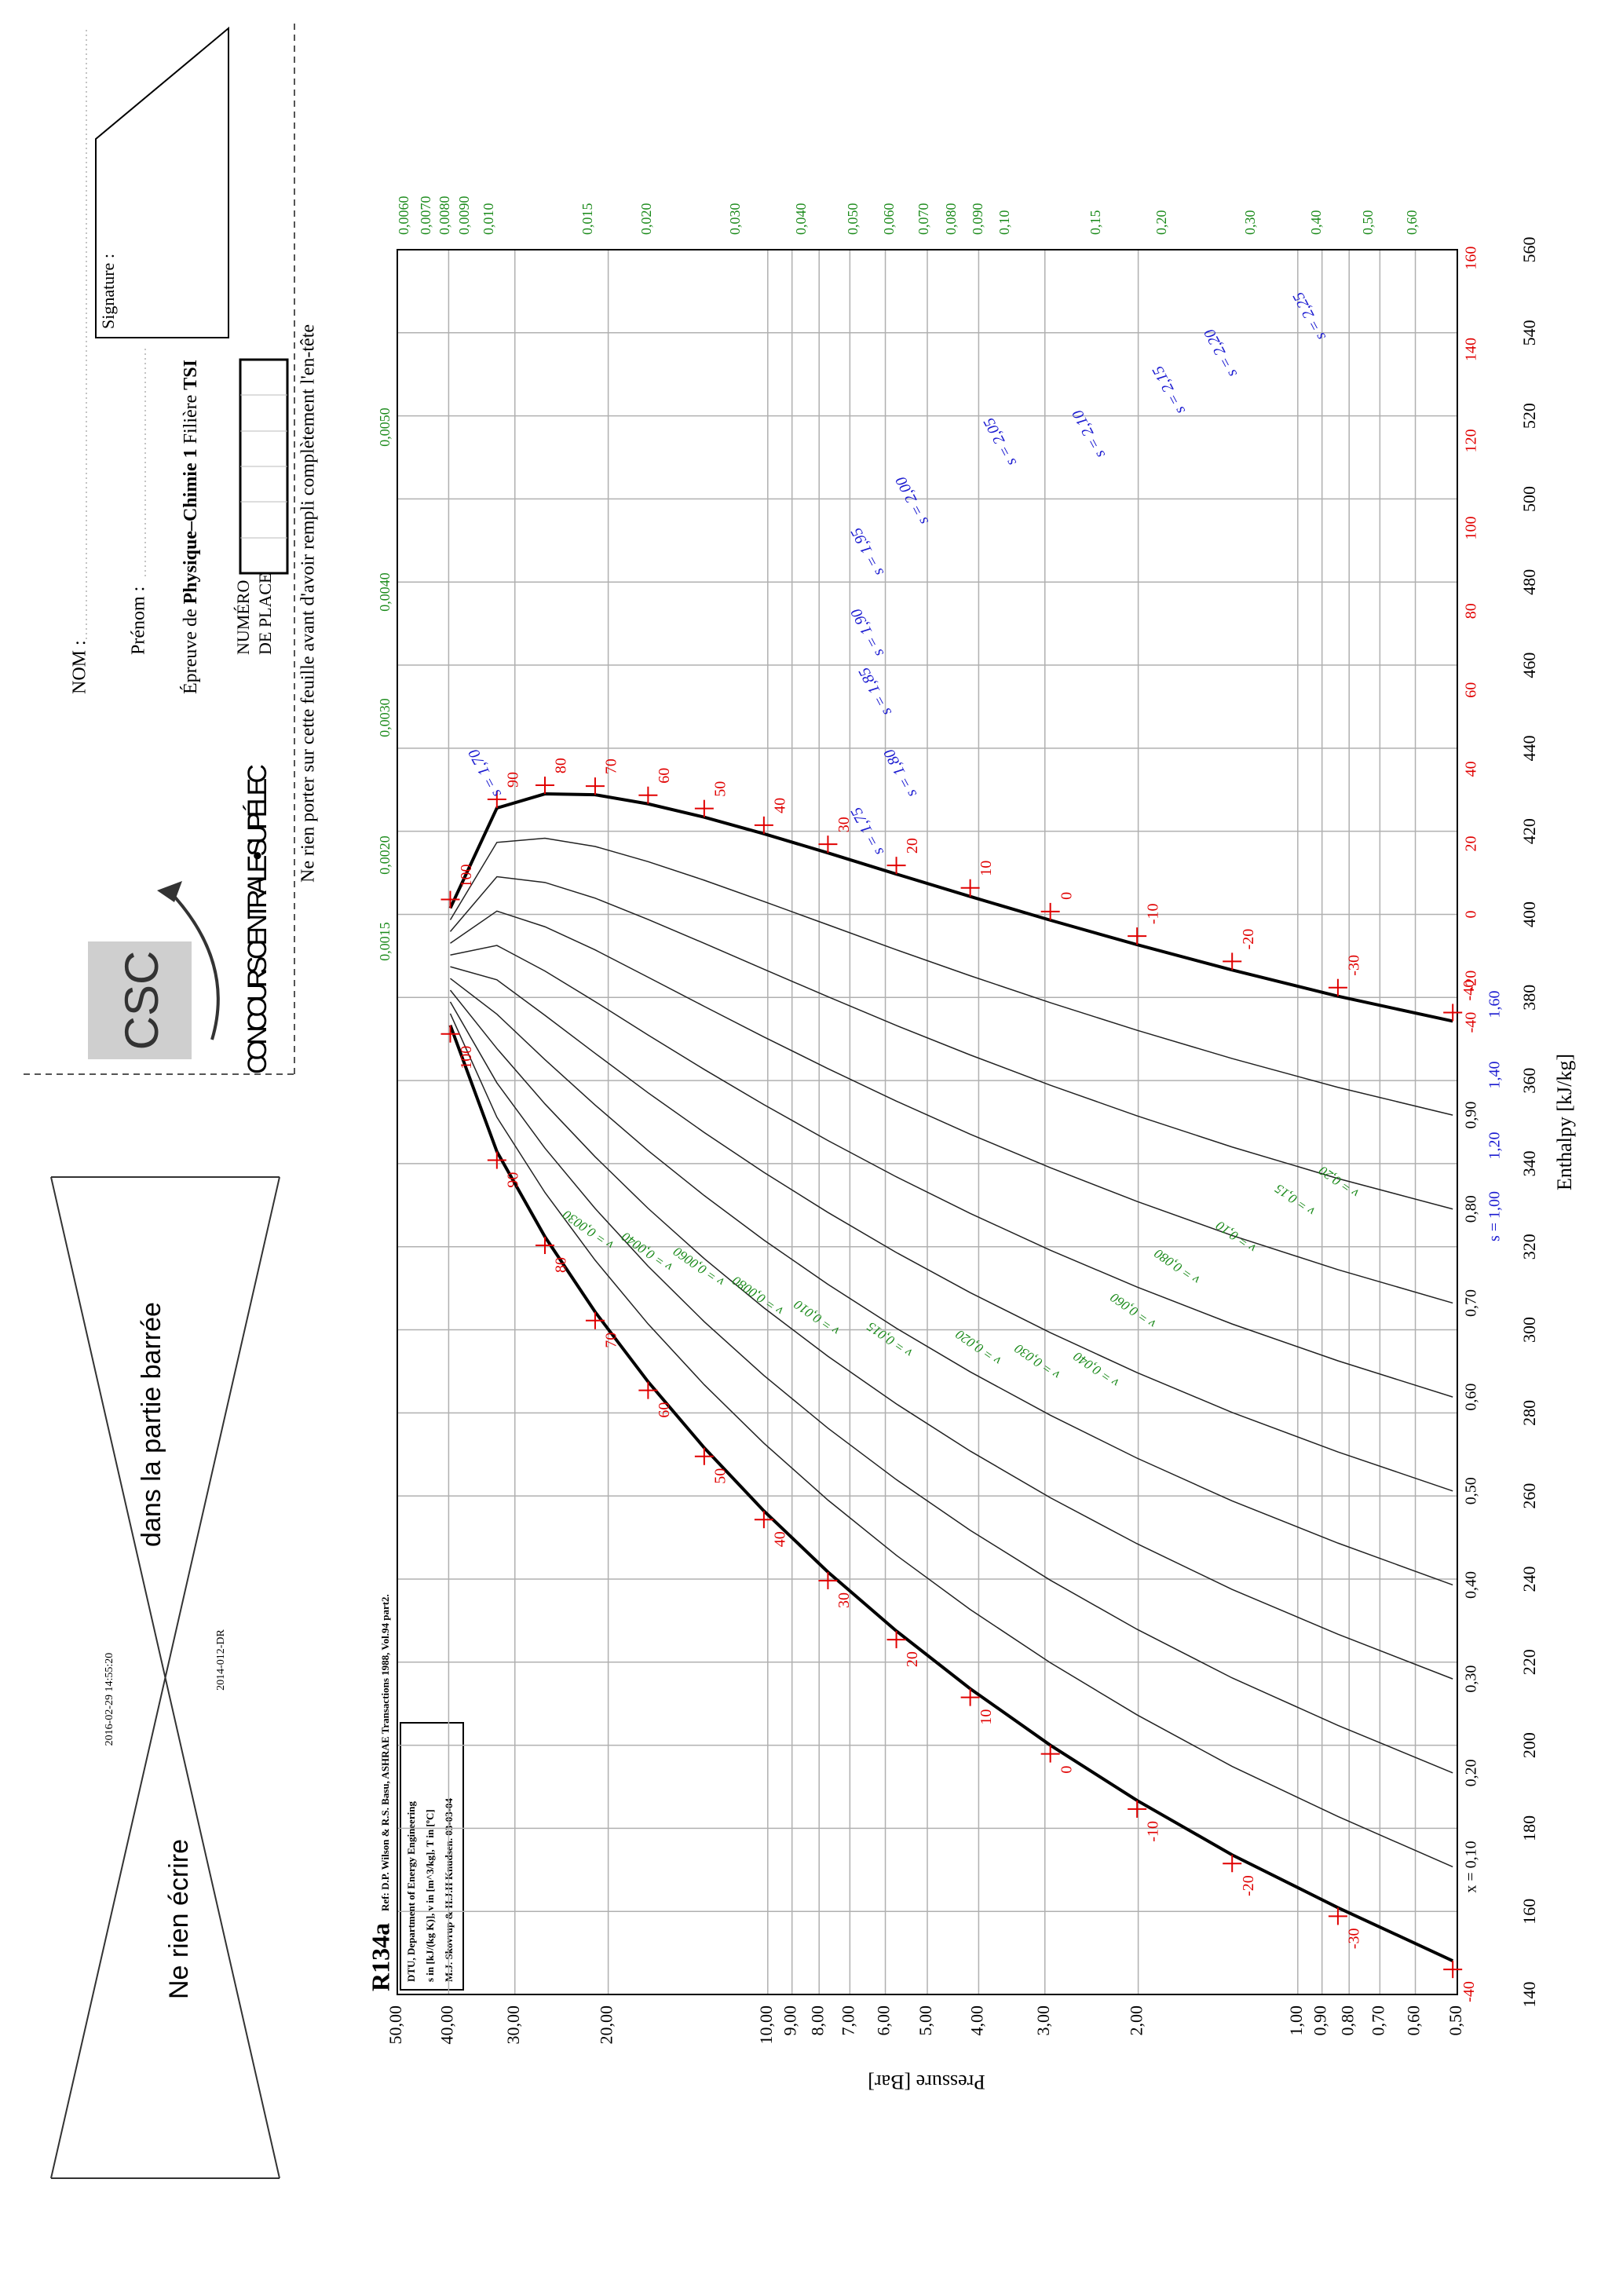 Image resolution: width=1623 pixels, height=2296 pixels. Describe the element at coordinates (80, 667) in the screenshot. I see `label-nom: NOM :` at that location.